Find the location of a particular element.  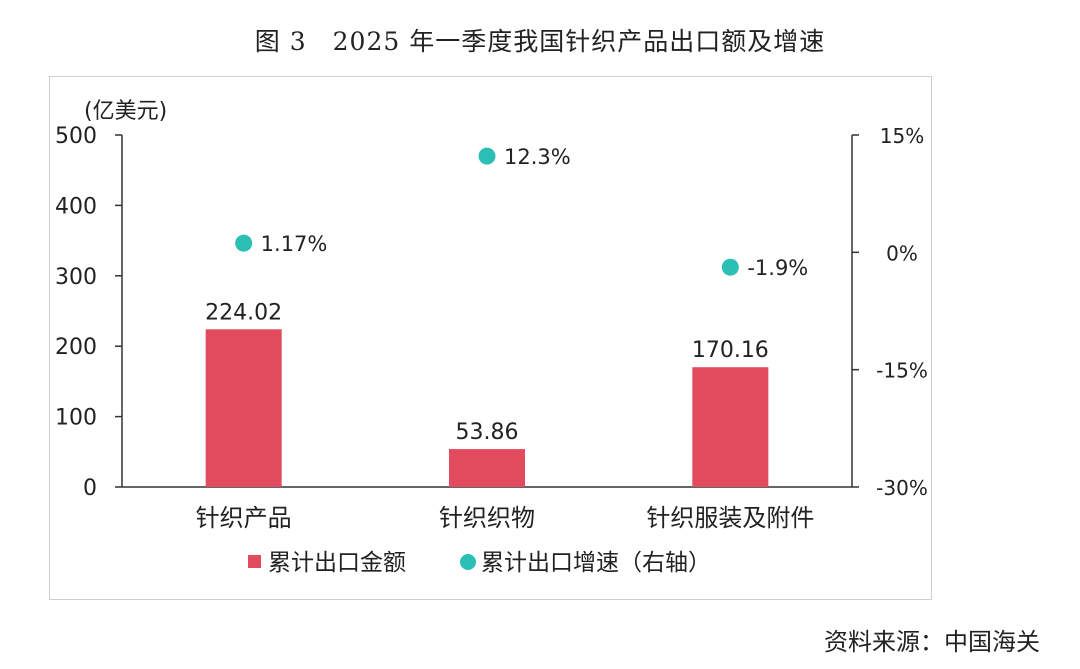

y-tick-label-left: 500 is located at coordinates (76, 136).